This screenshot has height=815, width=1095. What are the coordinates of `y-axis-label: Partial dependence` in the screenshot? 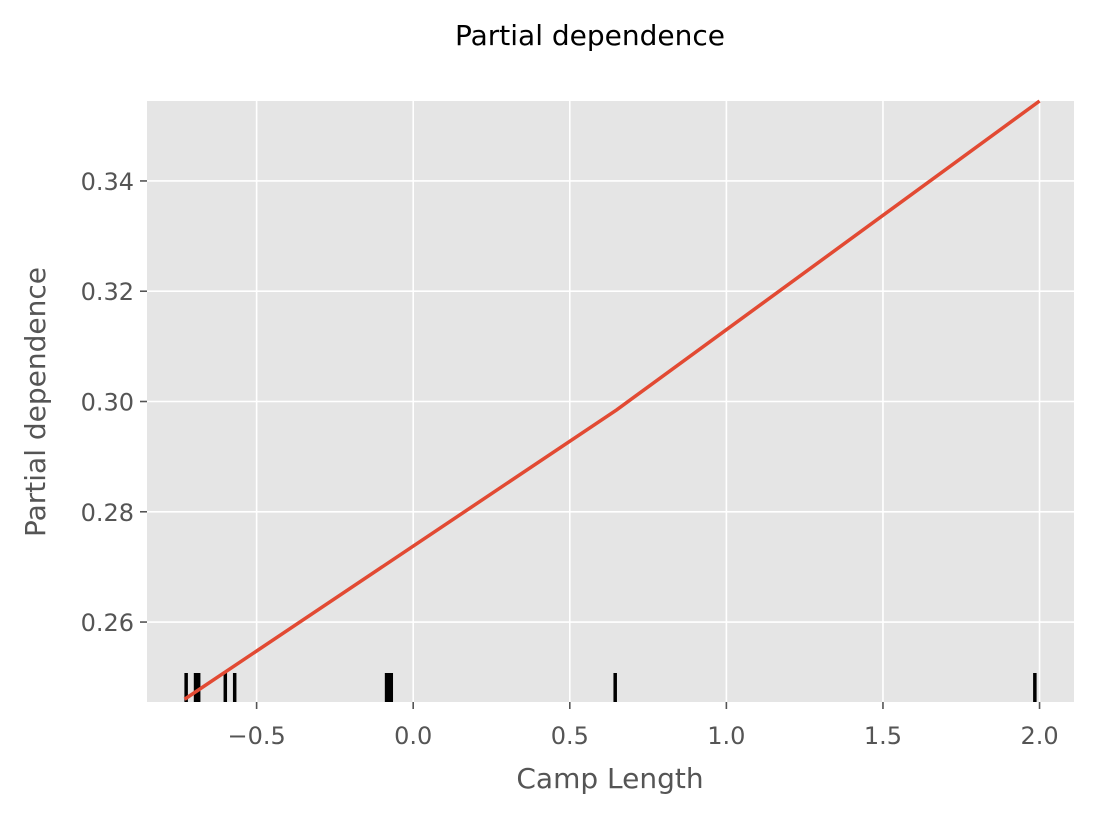 It's located at (35, 402).